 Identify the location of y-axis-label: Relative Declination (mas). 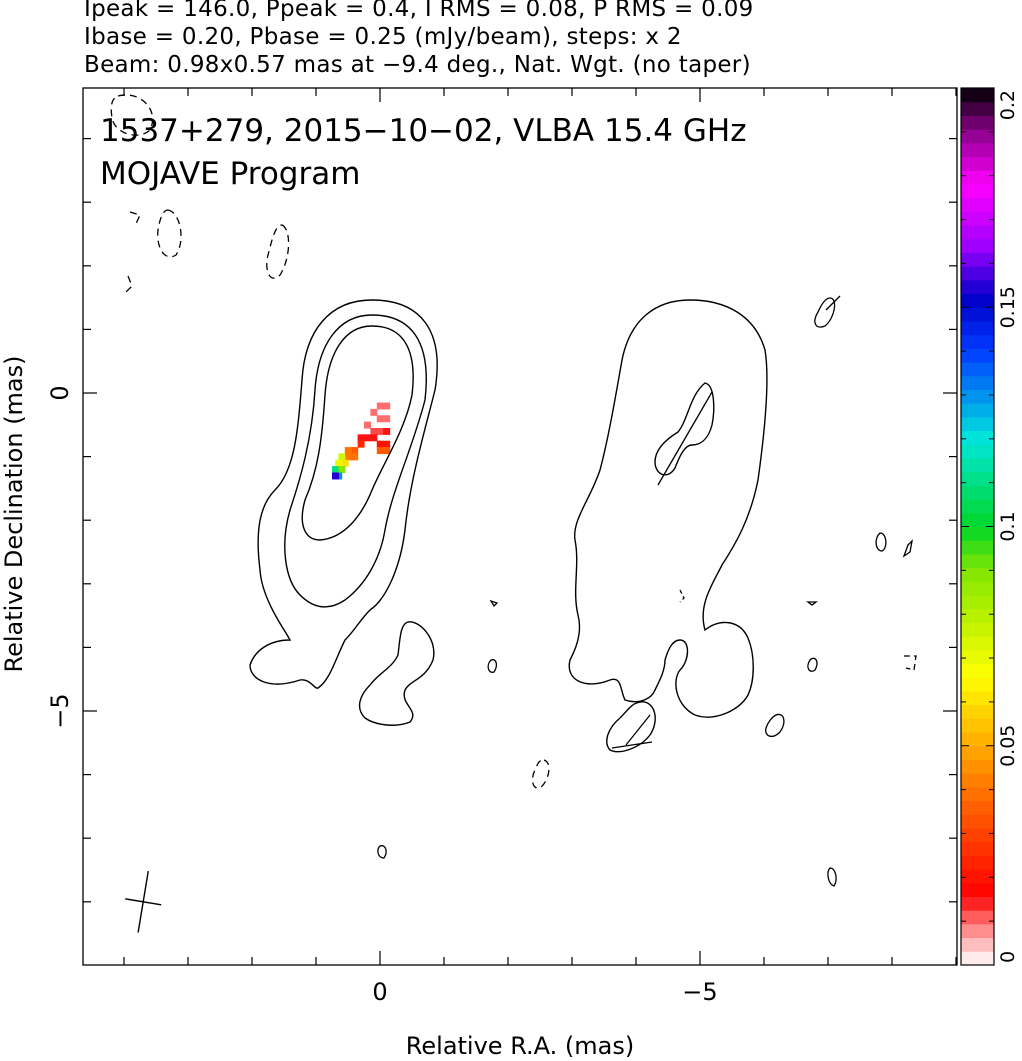
(14, 513).